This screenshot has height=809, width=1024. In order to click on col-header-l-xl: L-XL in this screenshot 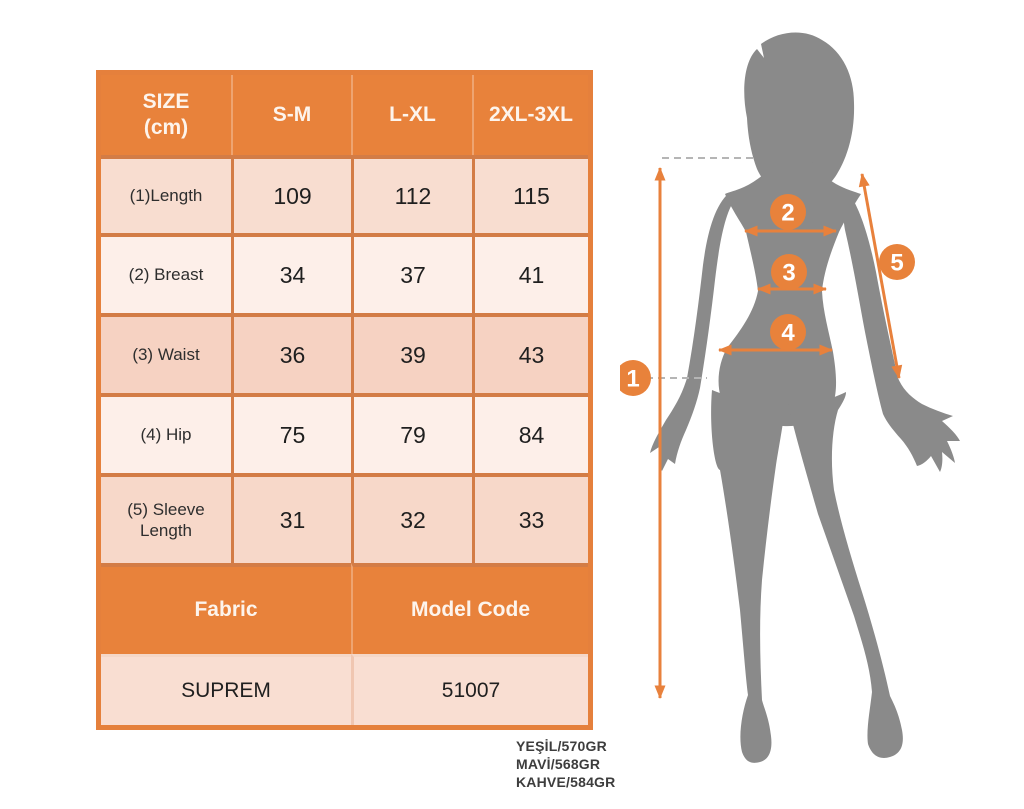, I will do `click(411, 115)`.